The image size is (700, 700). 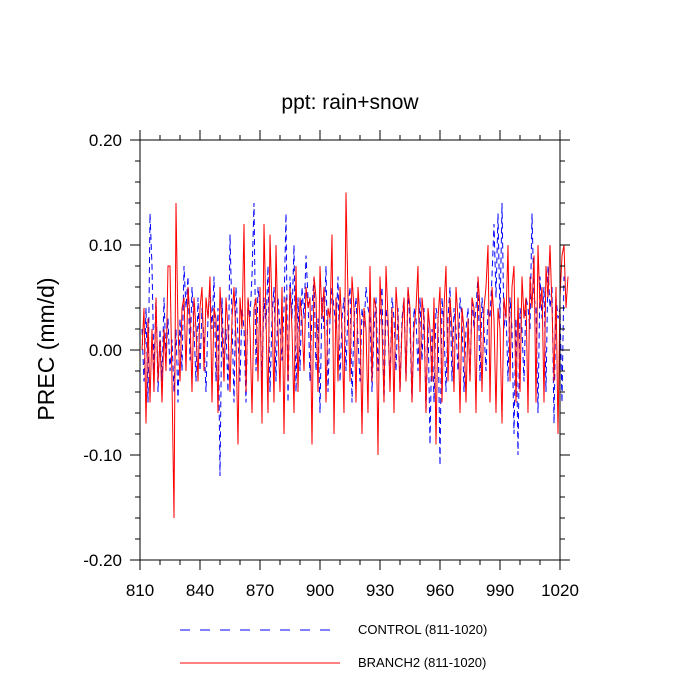 I want to click on y-tick-label: -0.20, so click(x=102, y=560).